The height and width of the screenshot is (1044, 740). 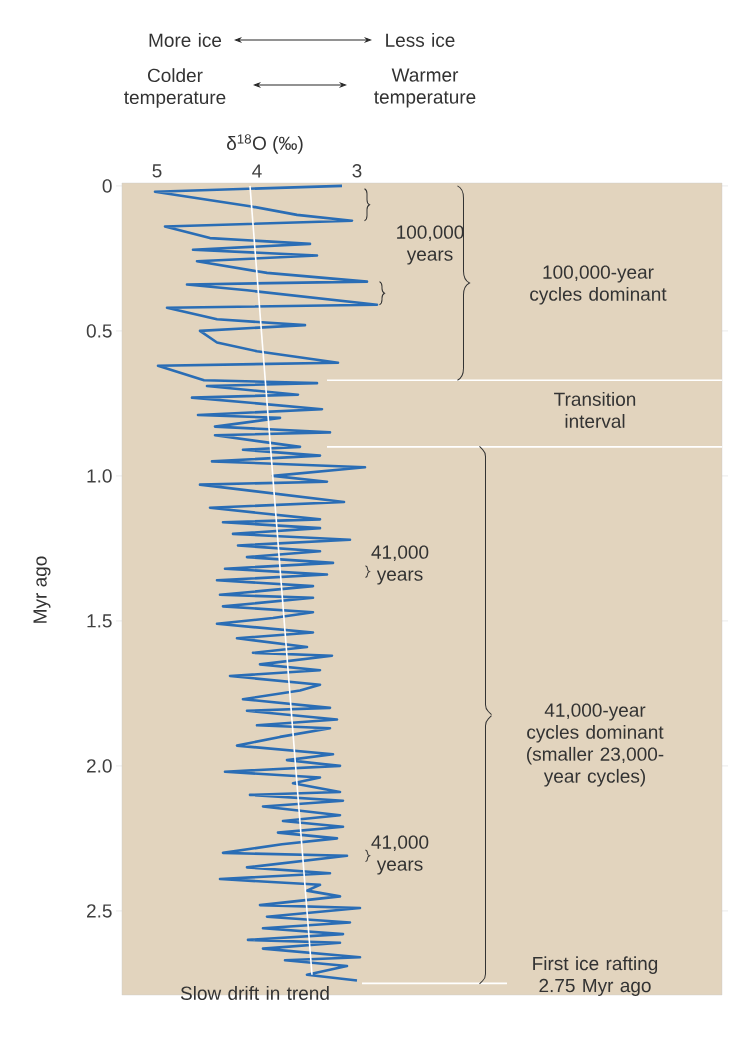 I want to click on x-tick-label: 5, so click(x=157, y=171).